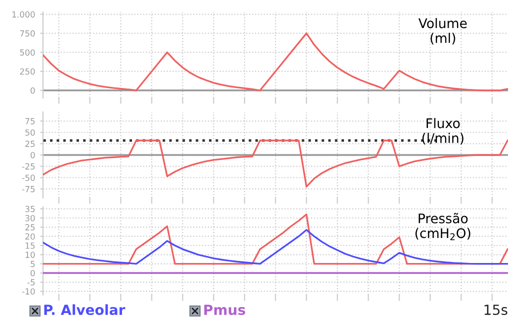 This screenshot has width=520, height=322. I want to click on text: Volume (ml), so click(442, 31).